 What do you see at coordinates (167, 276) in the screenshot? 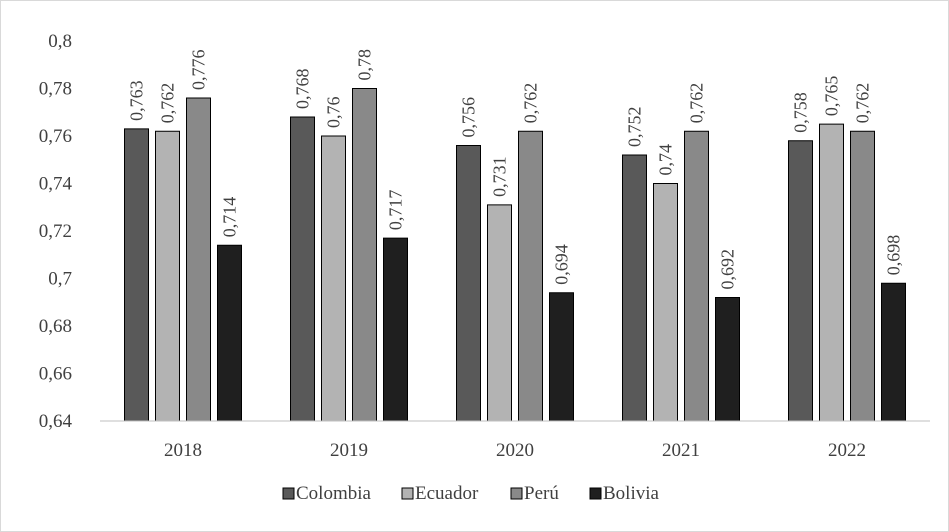
I see `bar-ecuador-2018` at bounding box center [167, 276].